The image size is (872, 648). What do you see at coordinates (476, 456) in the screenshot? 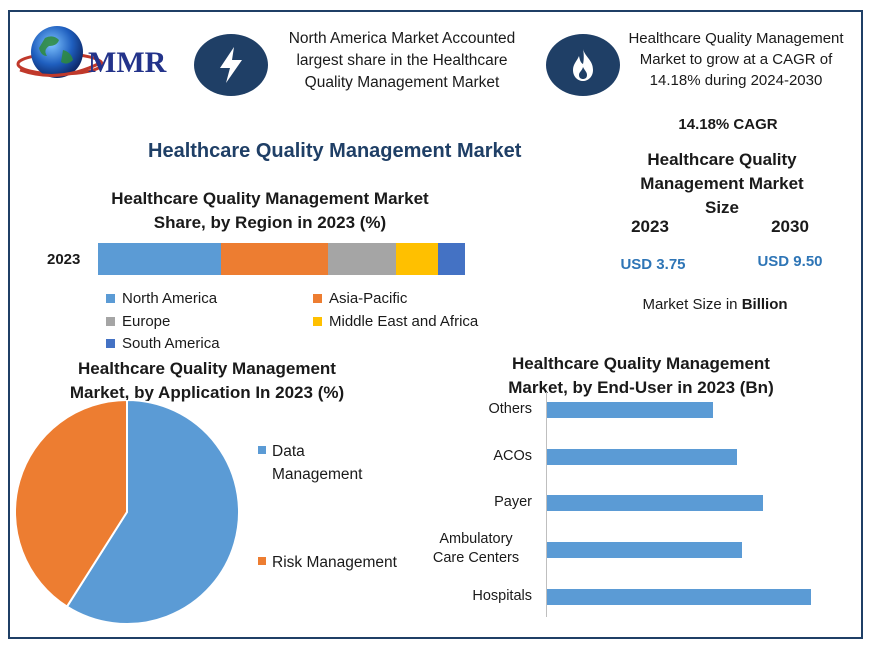
I see `bar-label-acos: ACOs` at bounding box center [476, 456].